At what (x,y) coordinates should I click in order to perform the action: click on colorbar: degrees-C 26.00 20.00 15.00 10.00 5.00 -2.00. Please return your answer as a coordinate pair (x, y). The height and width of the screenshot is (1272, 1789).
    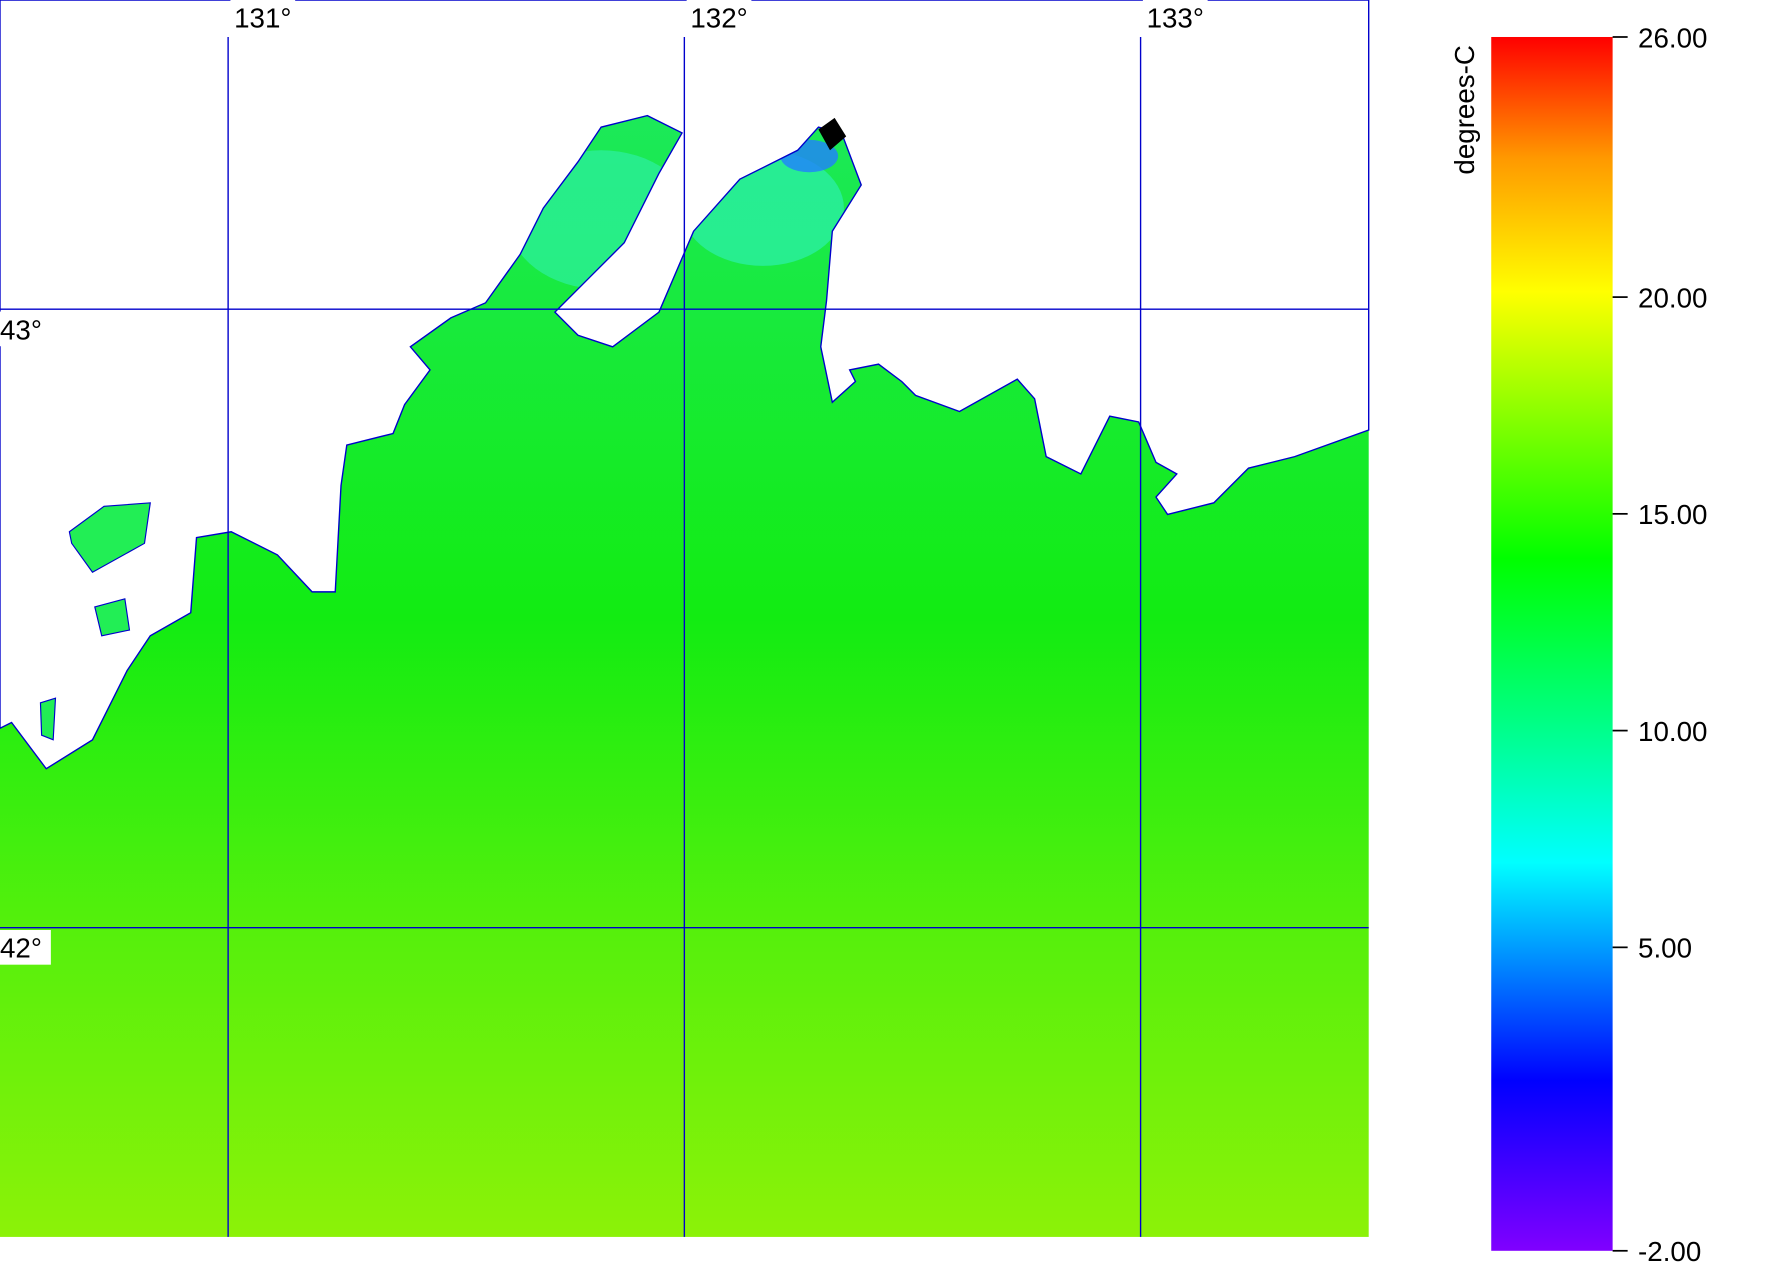
    Looking at the image, I should click on (1578, 644).